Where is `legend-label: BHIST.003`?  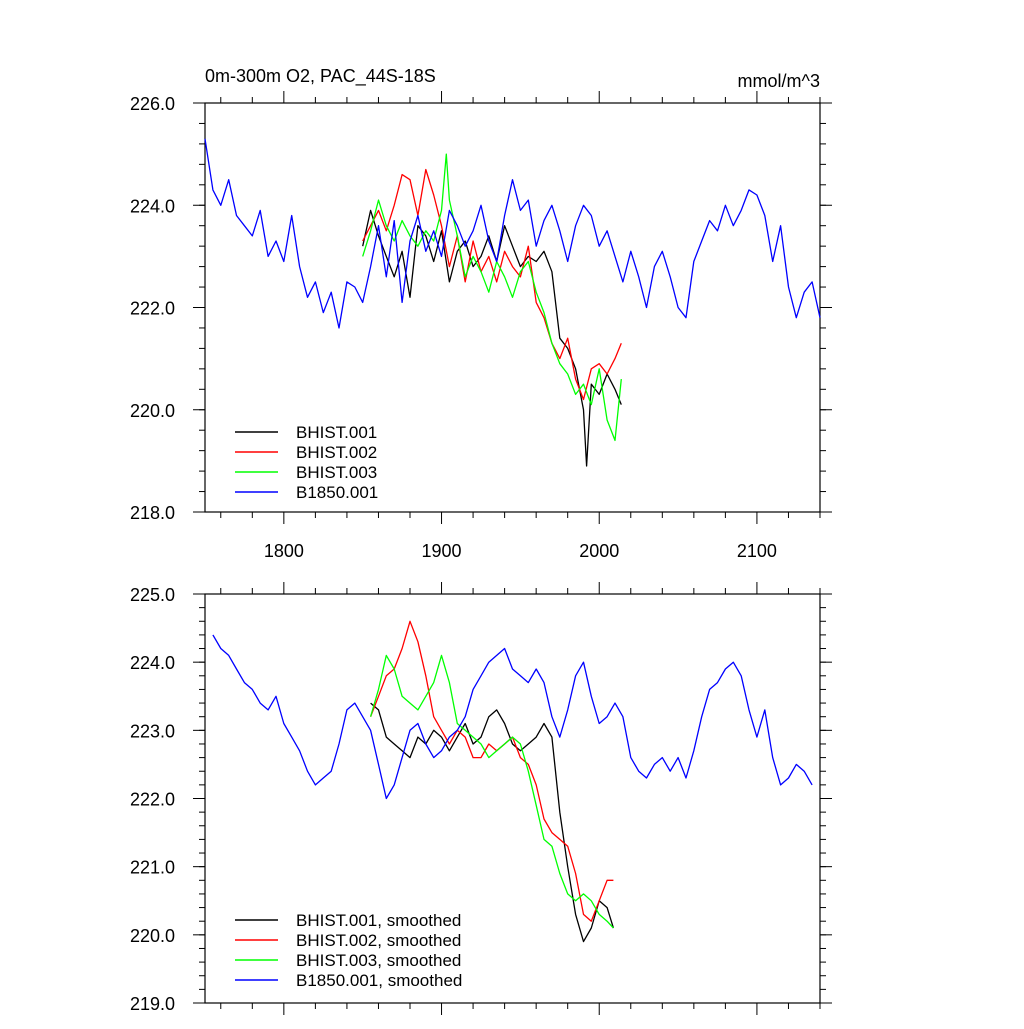
legend-label: BHIST.003 is located at coordinates (336, 472).